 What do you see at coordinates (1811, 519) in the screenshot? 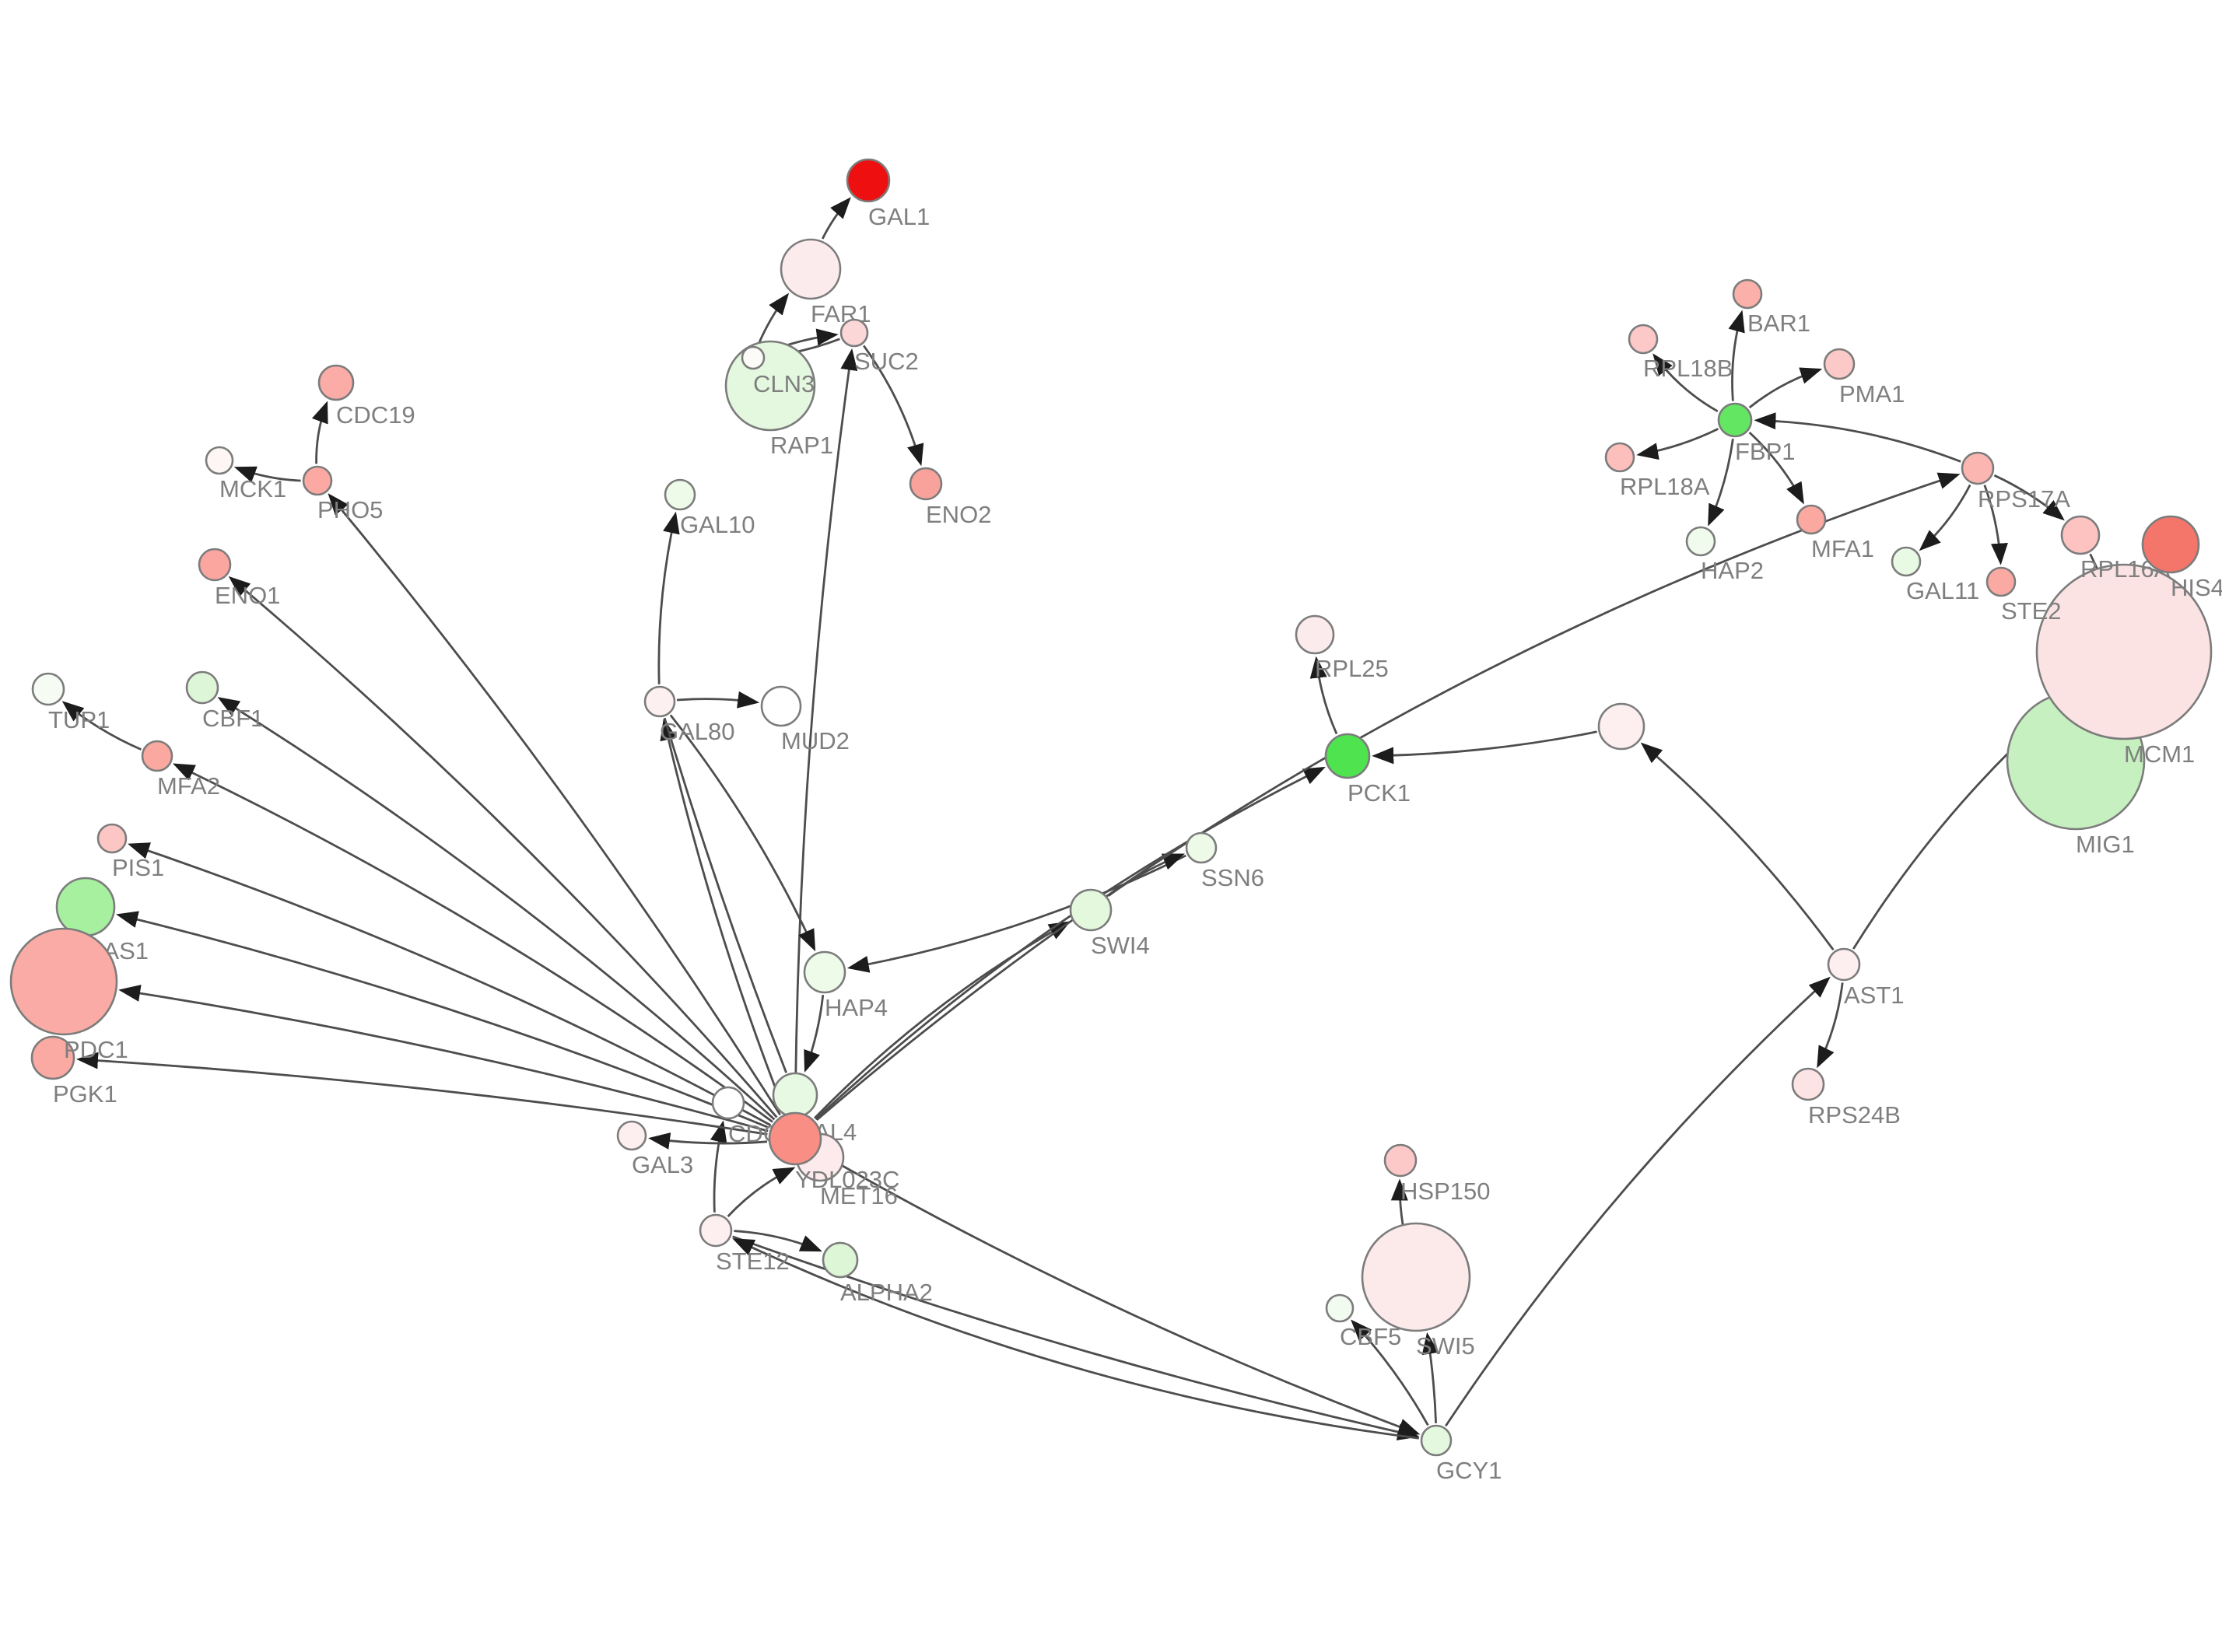
I see `node-circle-mfa1` at bounding box center [1811, 519].